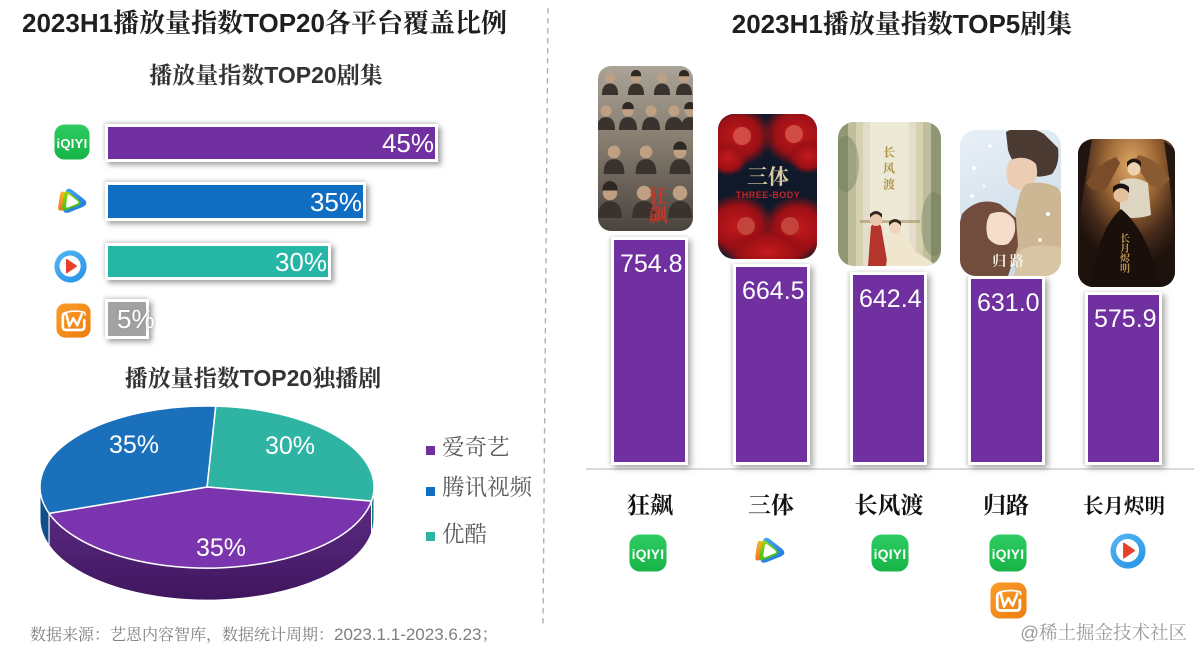 The image size is (1194, 649). I want to click on svg-text: 三体, so click(768, 176).